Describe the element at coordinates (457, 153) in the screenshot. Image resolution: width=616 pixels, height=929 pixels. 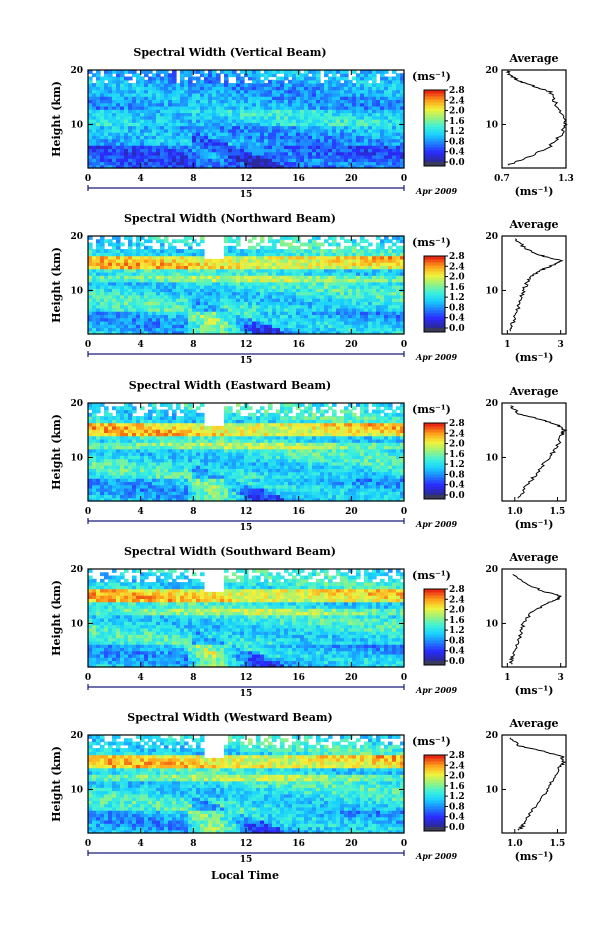
I see `colorbar-tick-label: 0.4` at that location.